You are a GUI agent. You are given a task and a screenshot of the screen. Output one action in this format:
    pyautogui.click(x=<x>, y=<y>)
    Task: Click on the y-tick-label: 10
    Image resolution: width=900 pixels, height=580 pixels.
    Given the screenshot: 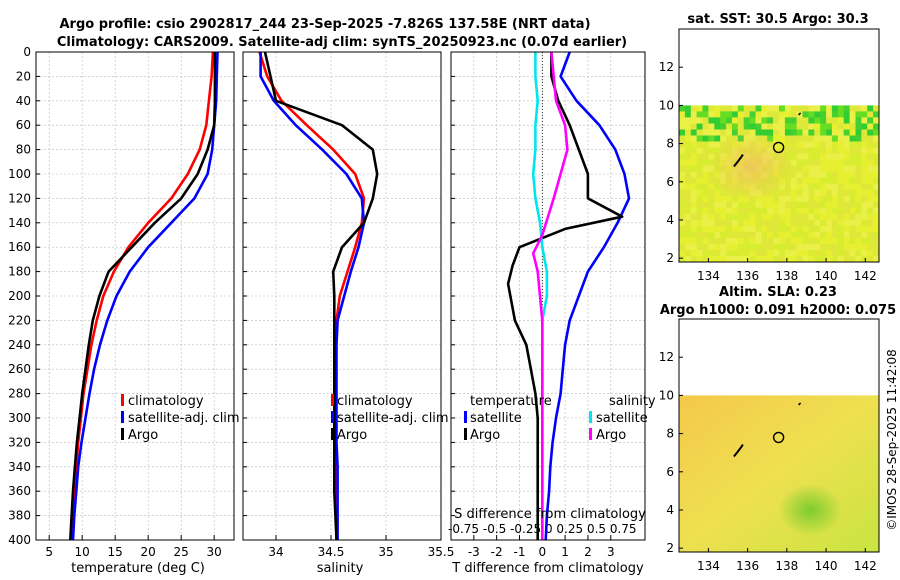 What is the action you would take?
    pyautogui.click(x=666, y=105)
    